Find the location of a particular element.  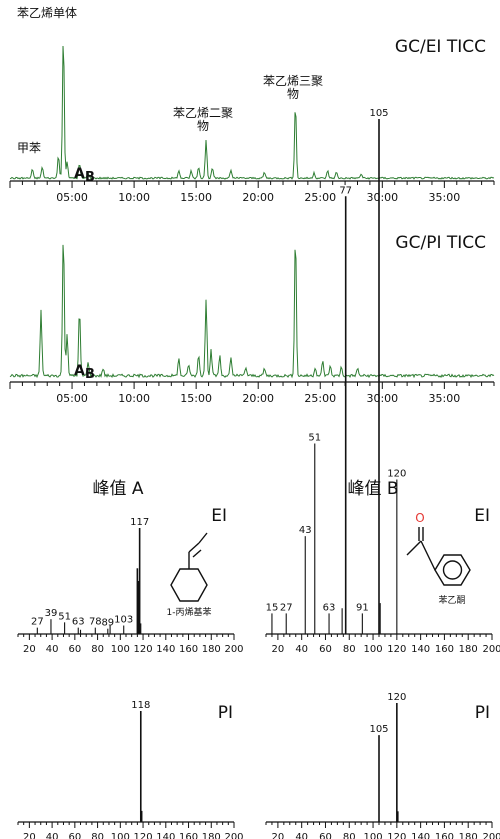

pi-peak-b-label: B is located at coordinates (90, 374).